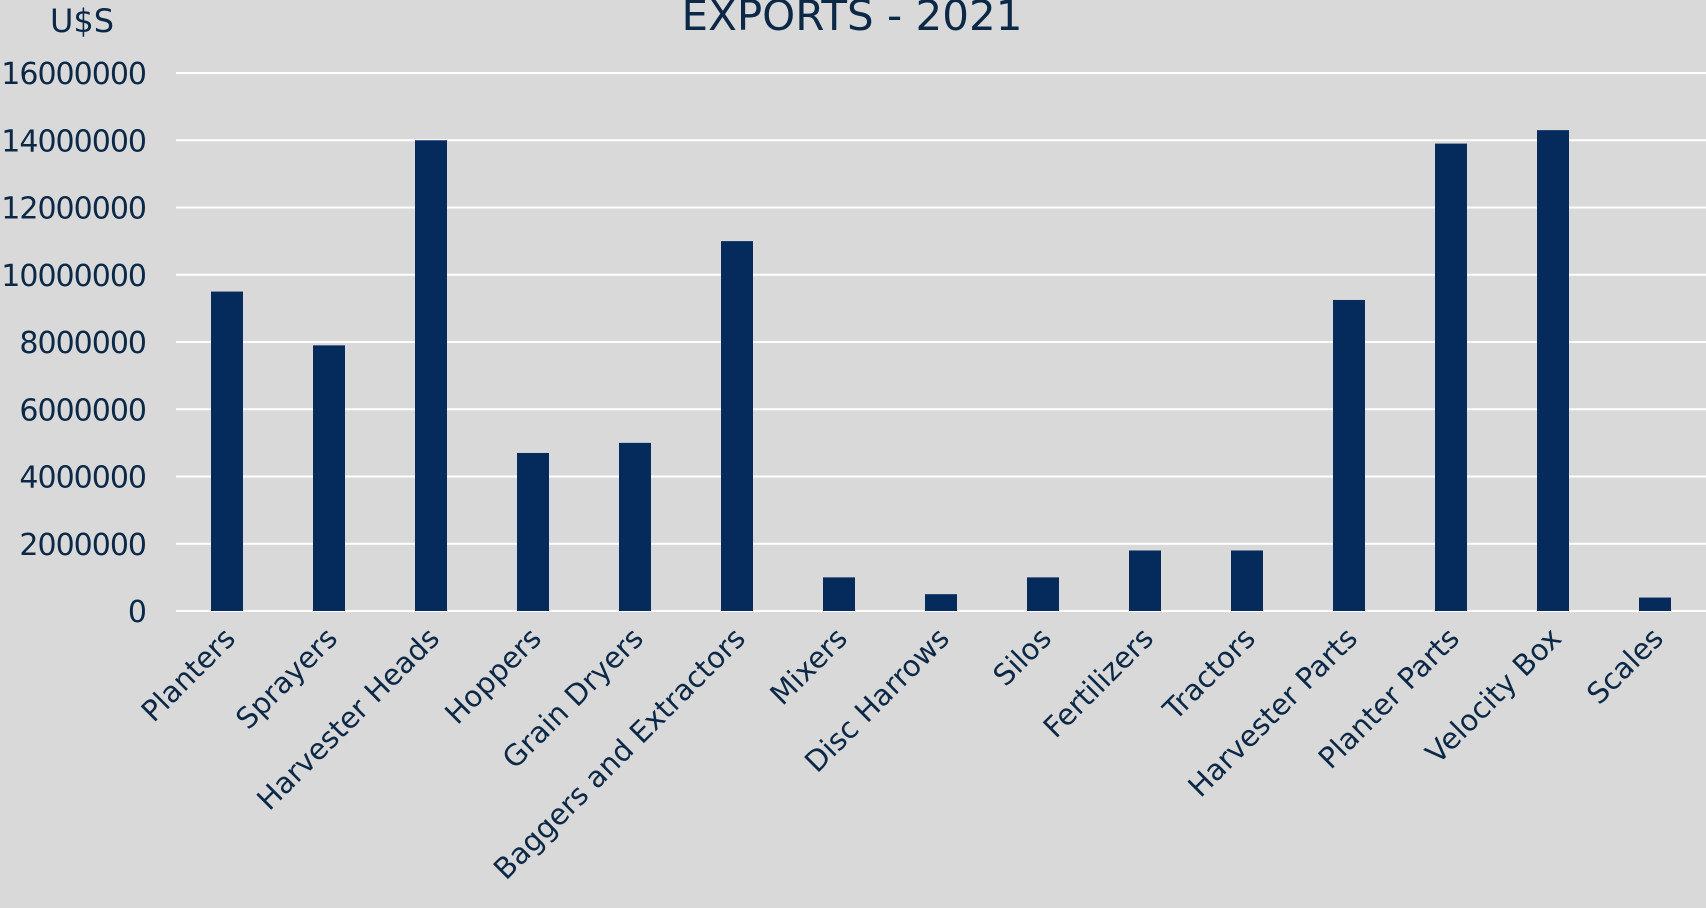 The image size is (1706, 908). Describe the element at coordinates (137, 612) in the screenshot. I see `y-tick-label: 0` at that location.